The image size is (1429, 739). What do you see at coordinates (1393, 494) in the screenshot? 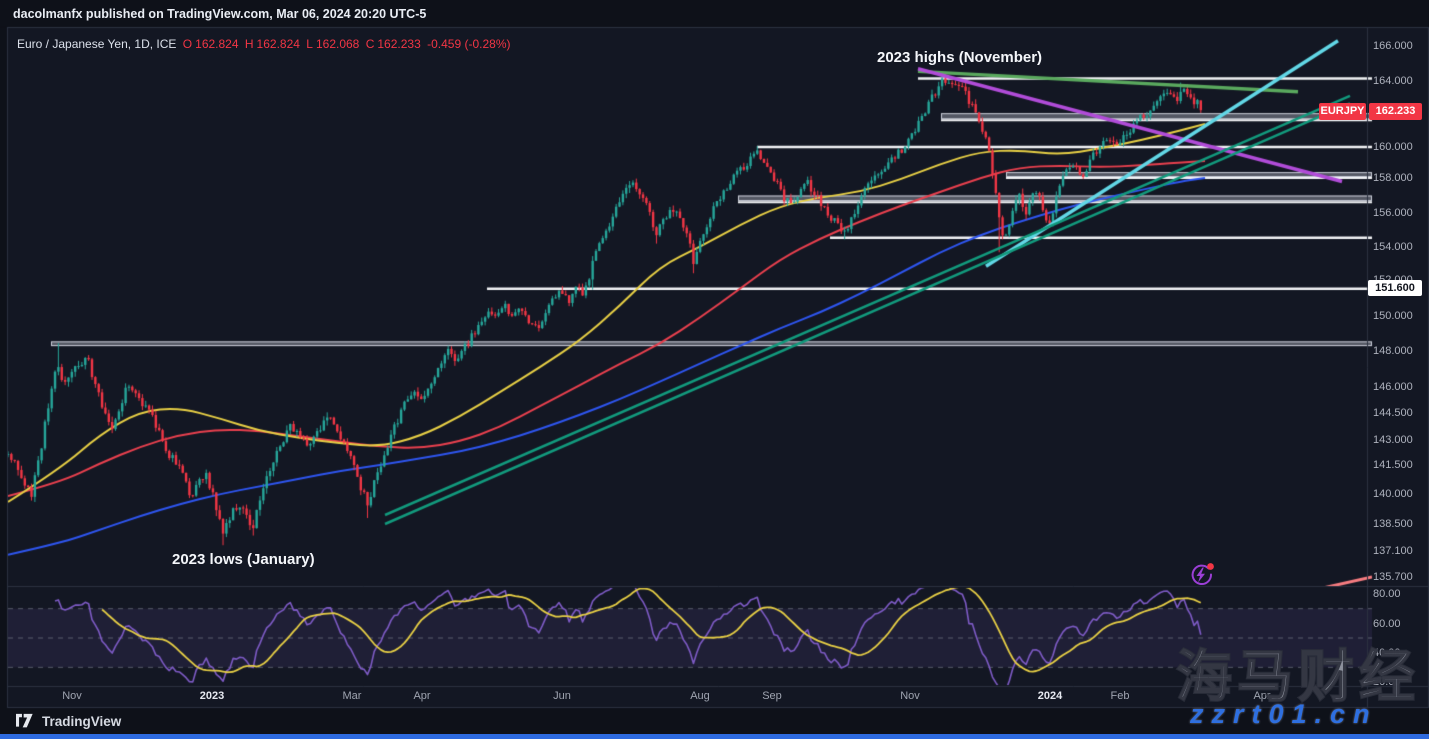
I see `price-axis-label: 140.000` at bounding box center [1393, 494].